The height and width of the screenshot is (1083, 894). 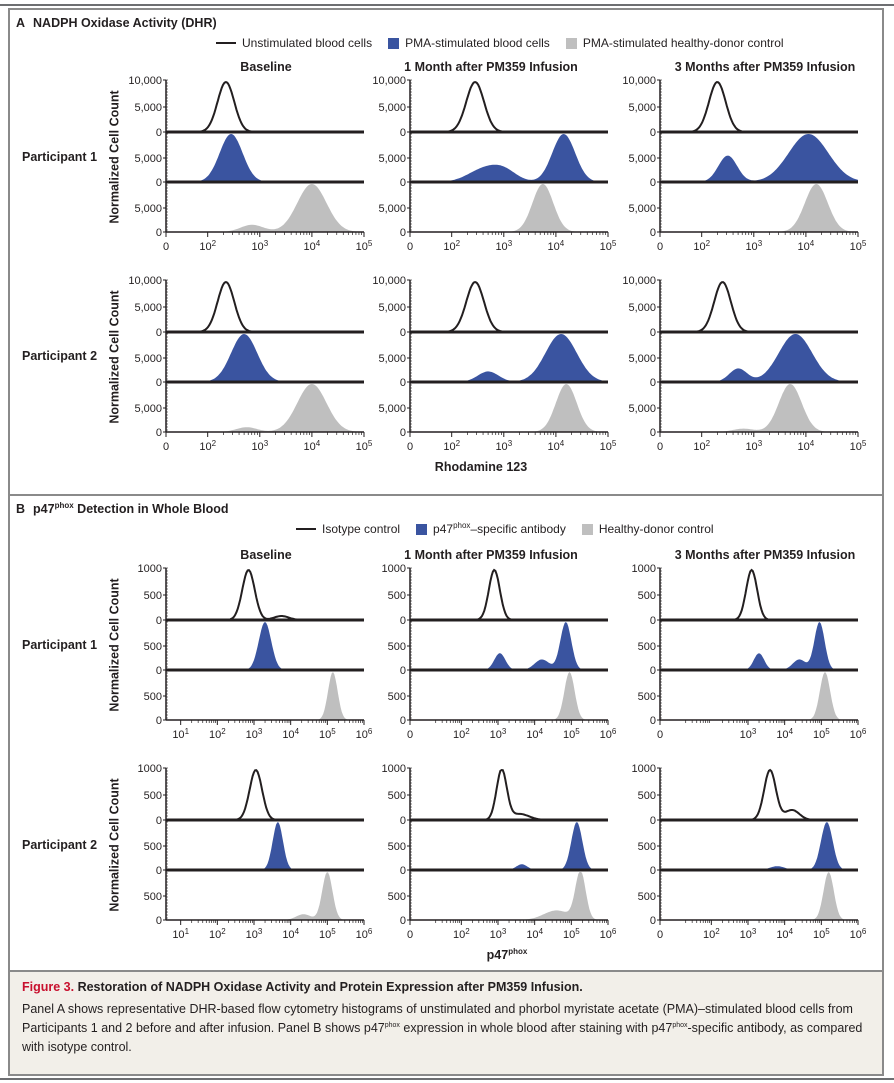 What do you see at coordinates (477, 43) in the screenshot?
I see `legend-label: PMA-stimulated blood cells` at bounding box center [477, 43].